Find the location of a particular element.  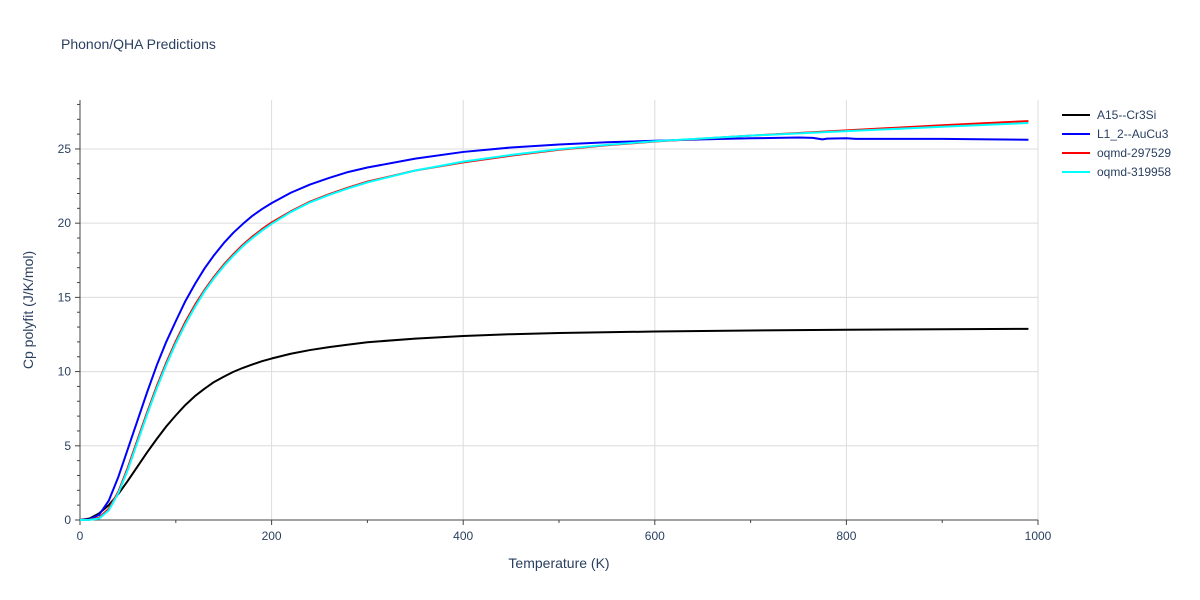

x-tick-label: 0 is located at coordinates (80, 536).